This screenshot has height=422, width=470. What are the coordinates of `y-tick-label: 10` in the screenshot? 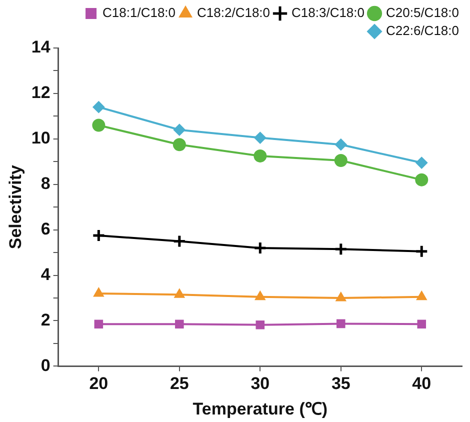 It's located at (40, 138).